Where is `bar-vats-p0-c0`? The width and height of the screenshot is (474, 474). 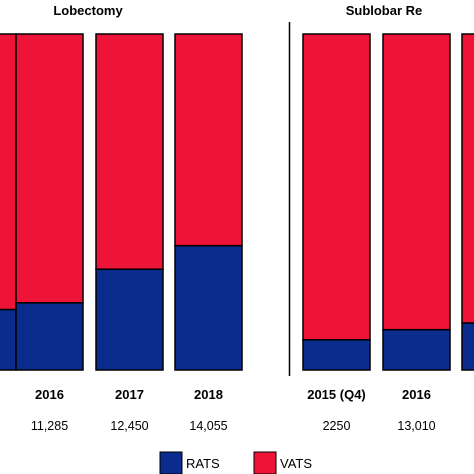
bar-vats-p0-c0 is located at coordinates (8, 172).